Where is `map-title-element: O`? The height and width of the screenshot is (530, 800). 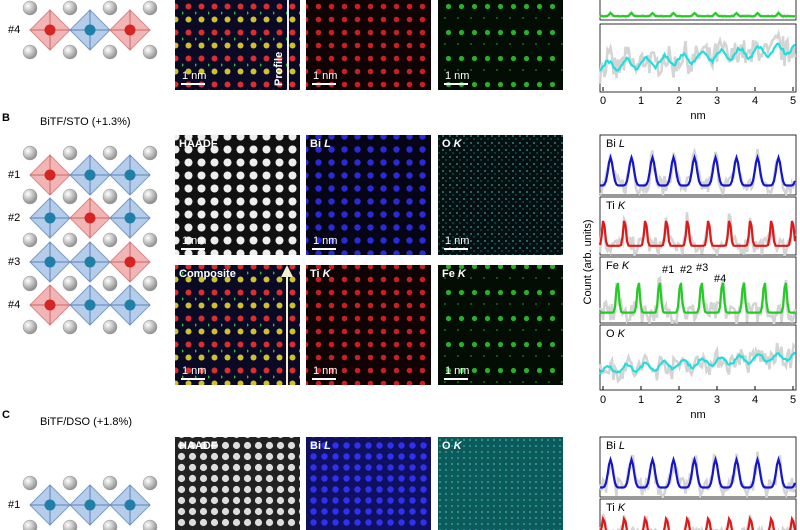 map-title-element: O is located at coordinates (446, 446).